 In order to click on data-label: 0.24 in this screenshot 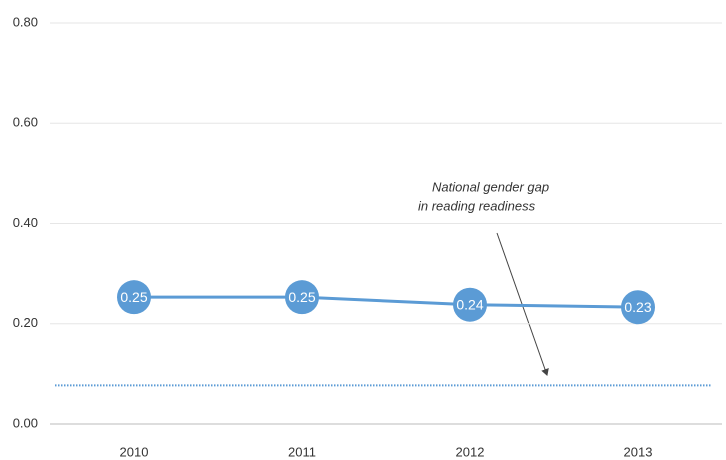, I will do `click(469, 304)`.